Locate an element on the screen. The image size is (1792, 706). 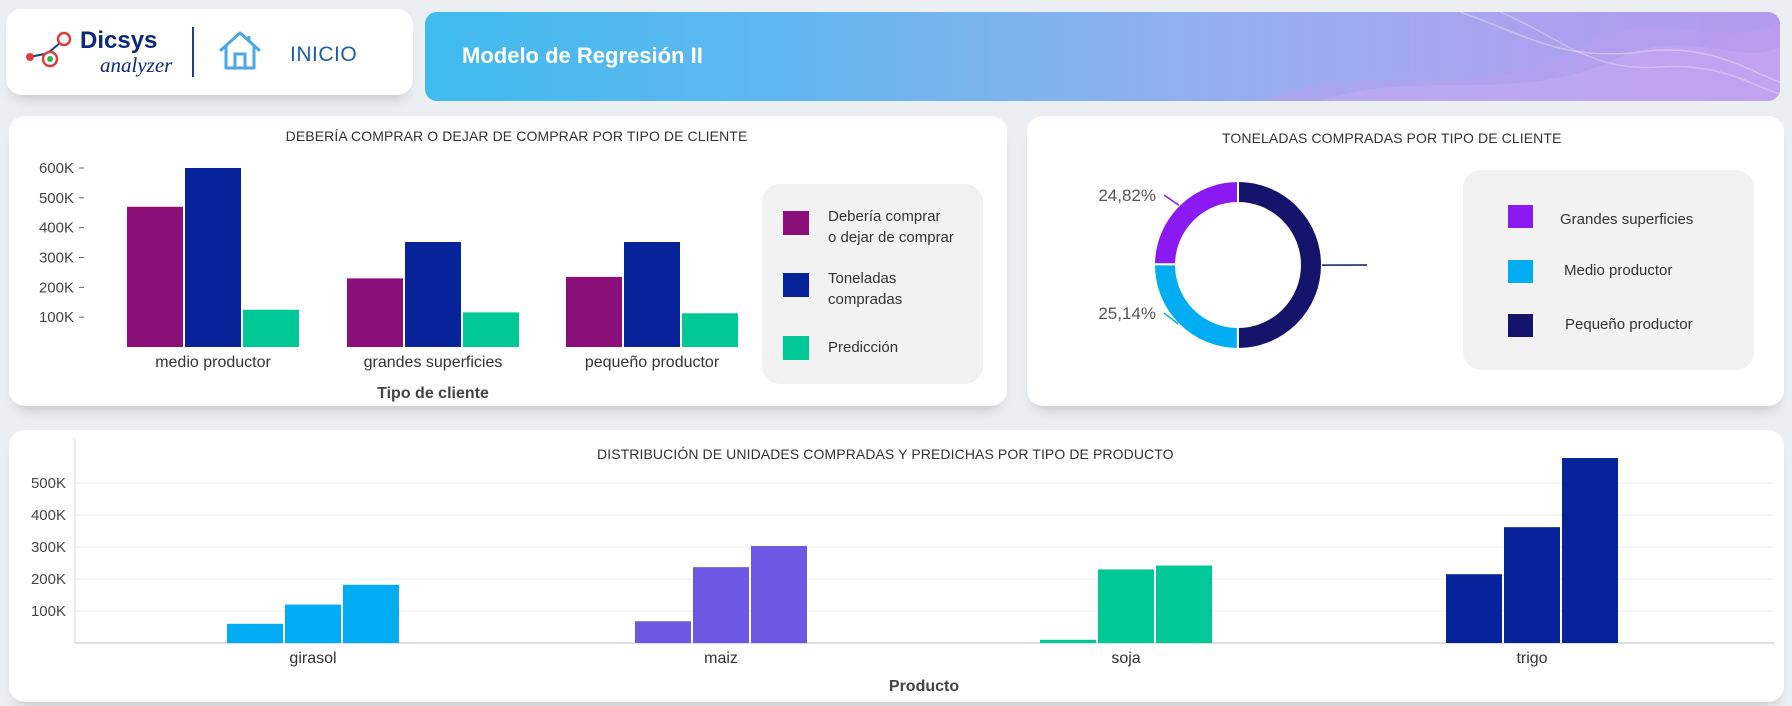
home-button: INICIO is located at coordinates (298, 52).